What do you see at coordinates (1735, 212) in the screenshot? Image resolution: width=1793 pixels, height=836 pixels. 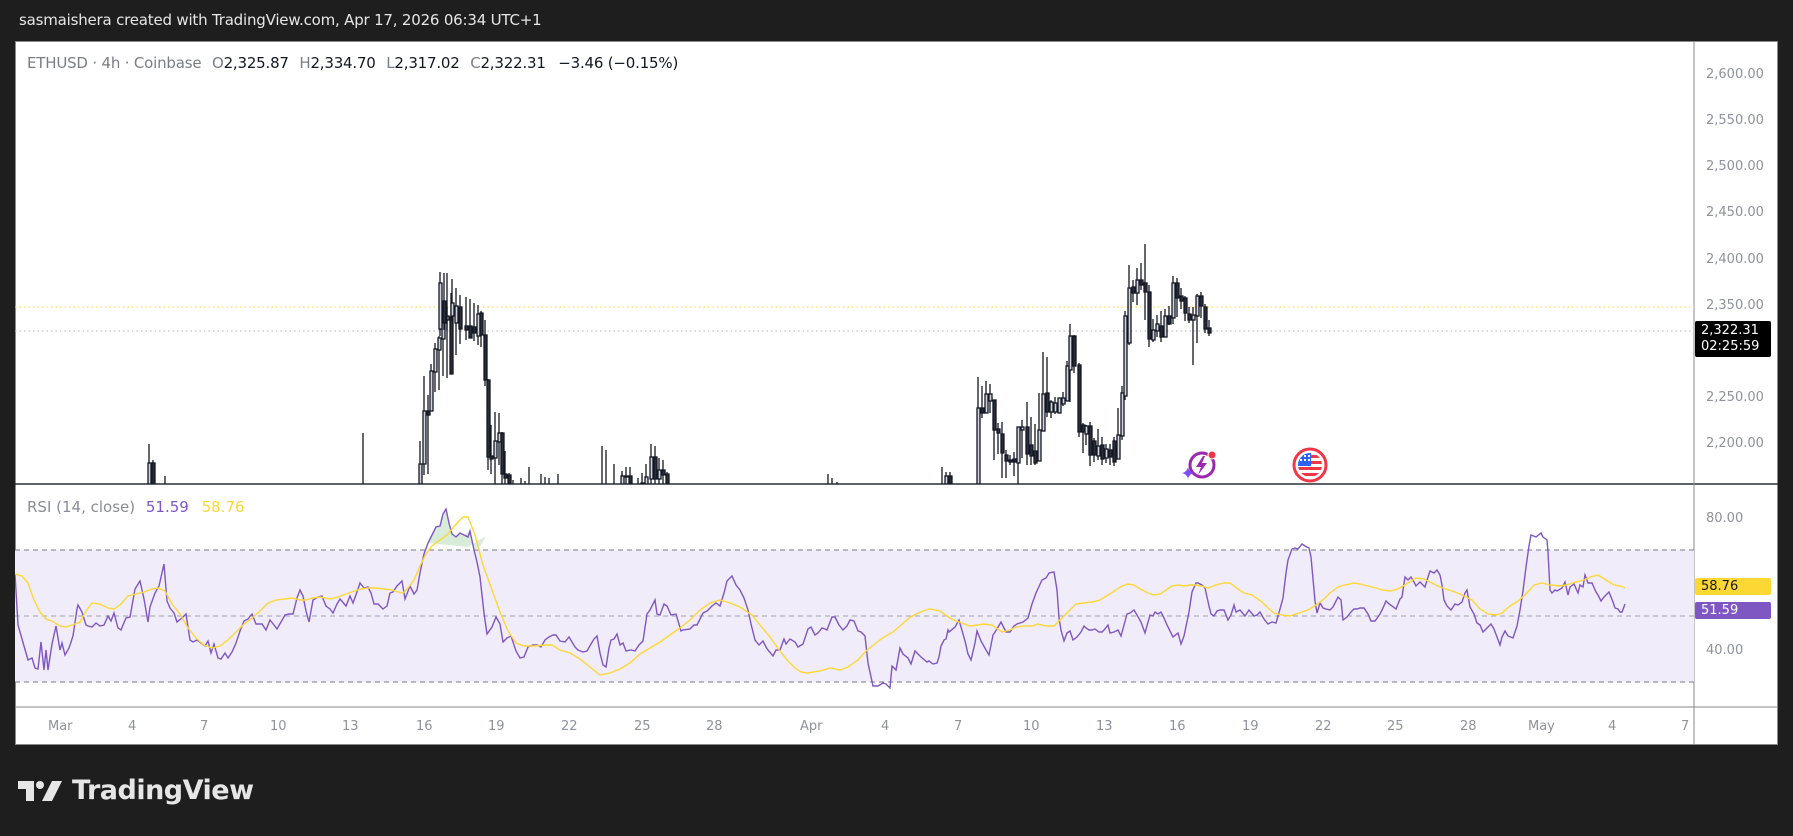 I see `price-tick: 2,450.00` at bounding box center [1735, 212].